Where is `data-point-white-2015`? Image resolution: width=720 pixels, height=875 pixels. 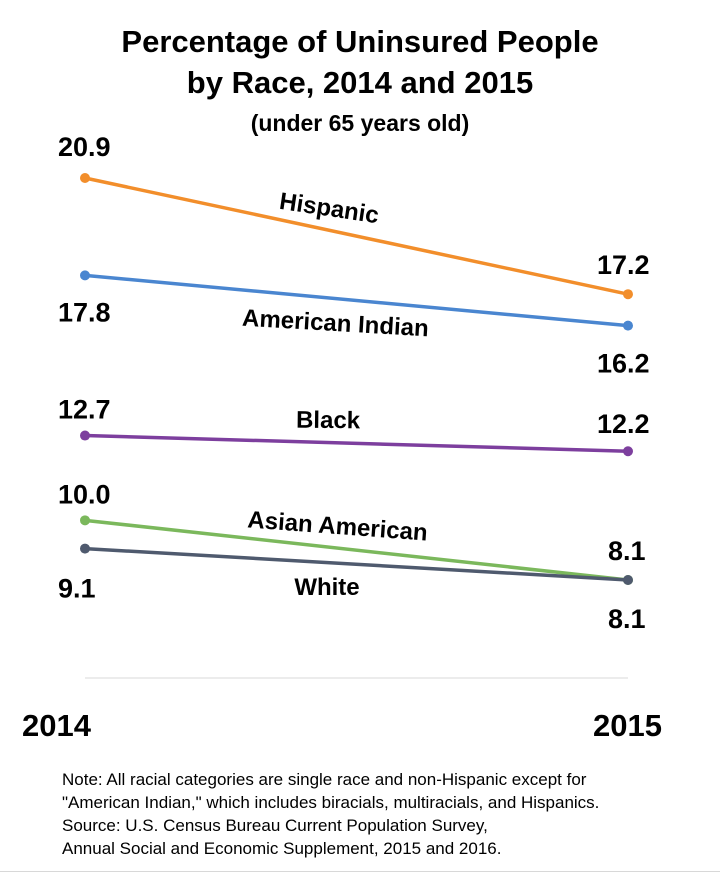 data-point-white-2015 is located at coordinates (628, 580).